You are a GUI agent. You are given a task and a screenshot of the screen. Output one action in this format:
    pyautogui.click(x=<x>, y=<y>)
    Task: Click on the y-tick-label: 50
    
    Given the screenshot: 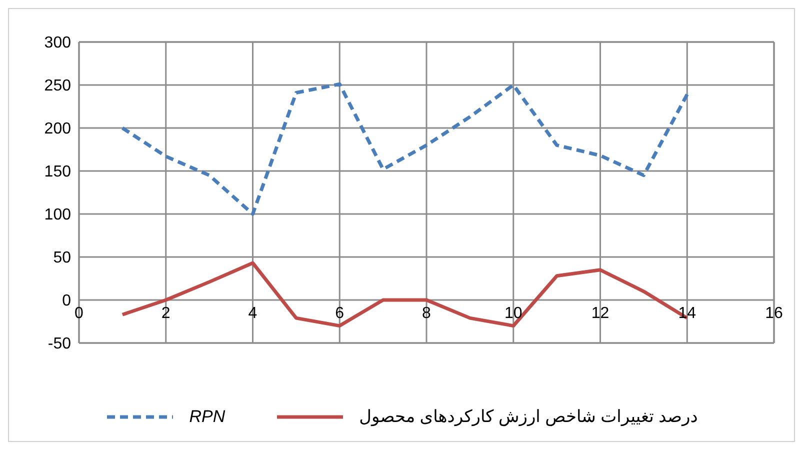 What is the action you would take?
    pyautogui.click(x=62, y=258)
    